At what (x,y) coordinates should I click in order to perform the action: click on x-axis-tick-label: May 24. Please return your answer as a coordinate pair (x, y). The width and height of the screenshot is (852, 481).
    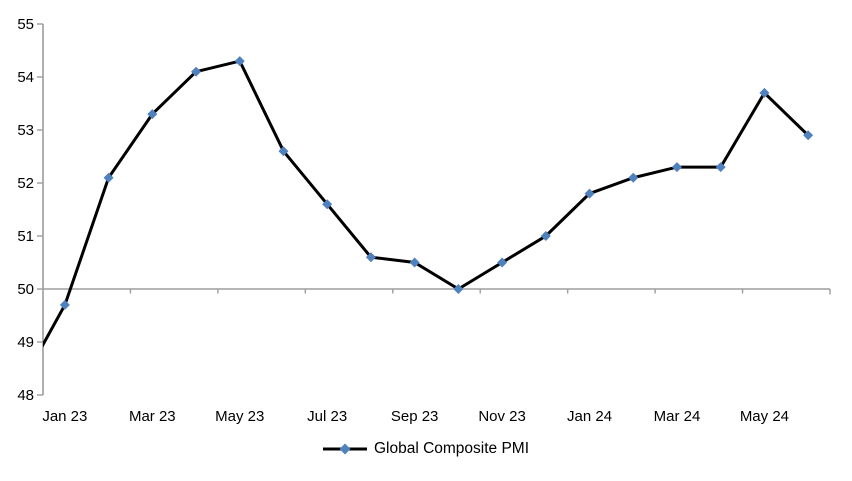
    Looking at the image, I should click on (764, 416).